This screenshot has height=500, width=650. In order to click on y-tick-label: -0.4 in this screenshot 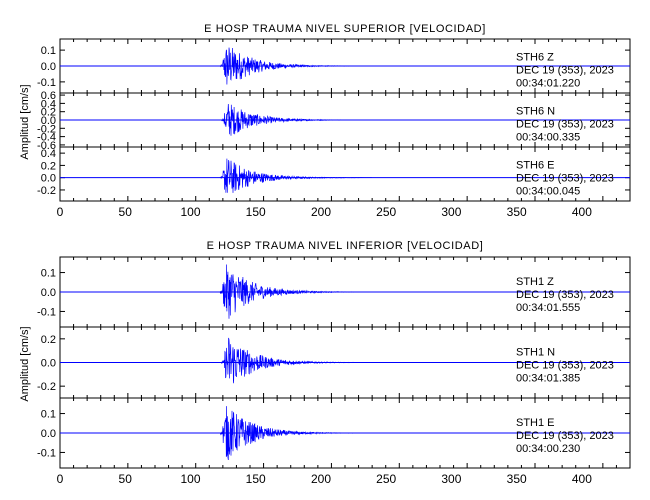, I will do `click(46, 138)`.